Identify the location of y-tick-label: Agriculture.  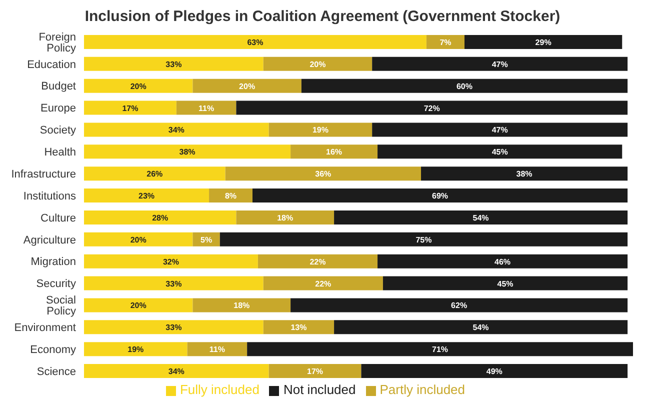
(49, 240).